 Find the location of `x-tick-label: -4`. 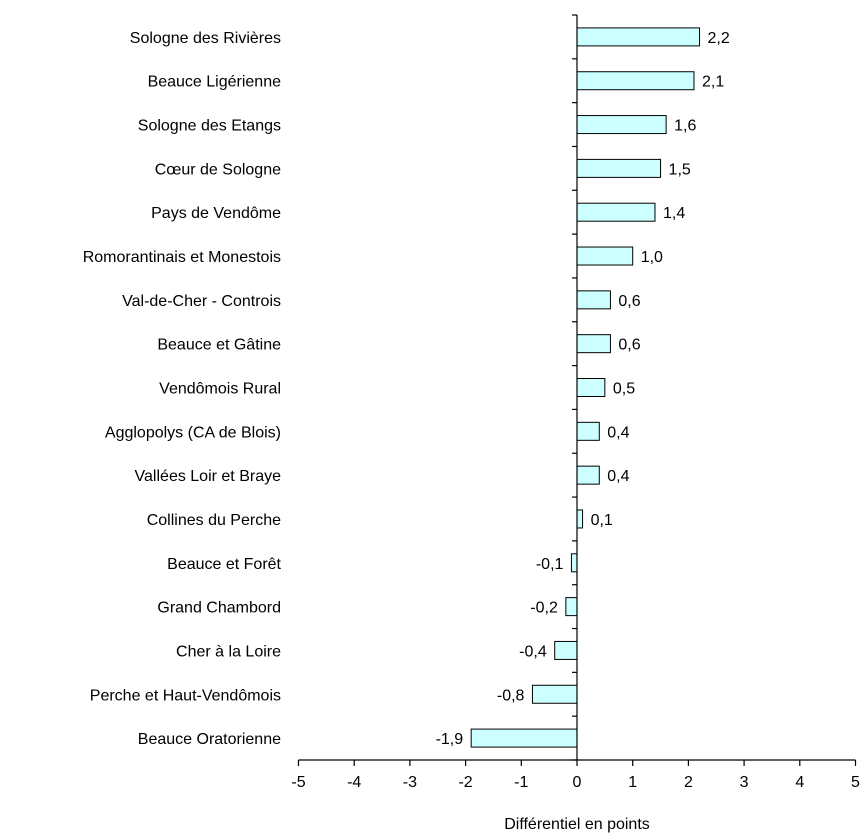

x-tick-label: -4 is located at coordinates (354, 782).